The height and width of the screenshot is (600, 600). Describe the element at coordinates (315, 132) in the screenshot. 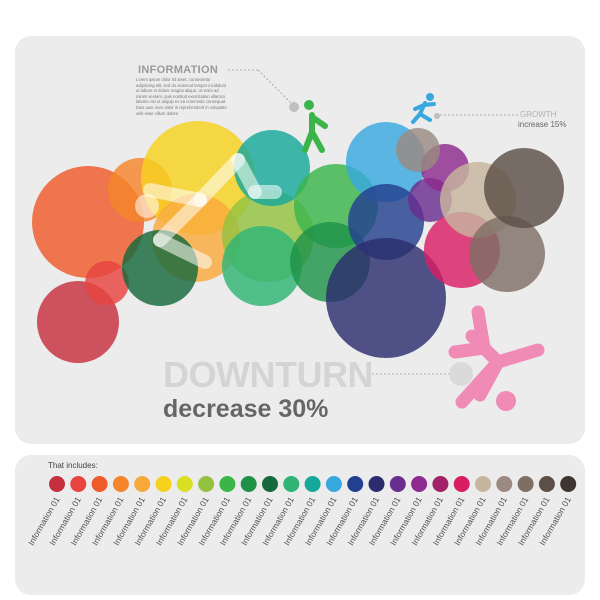

I see `walking-person-icon` at that location.